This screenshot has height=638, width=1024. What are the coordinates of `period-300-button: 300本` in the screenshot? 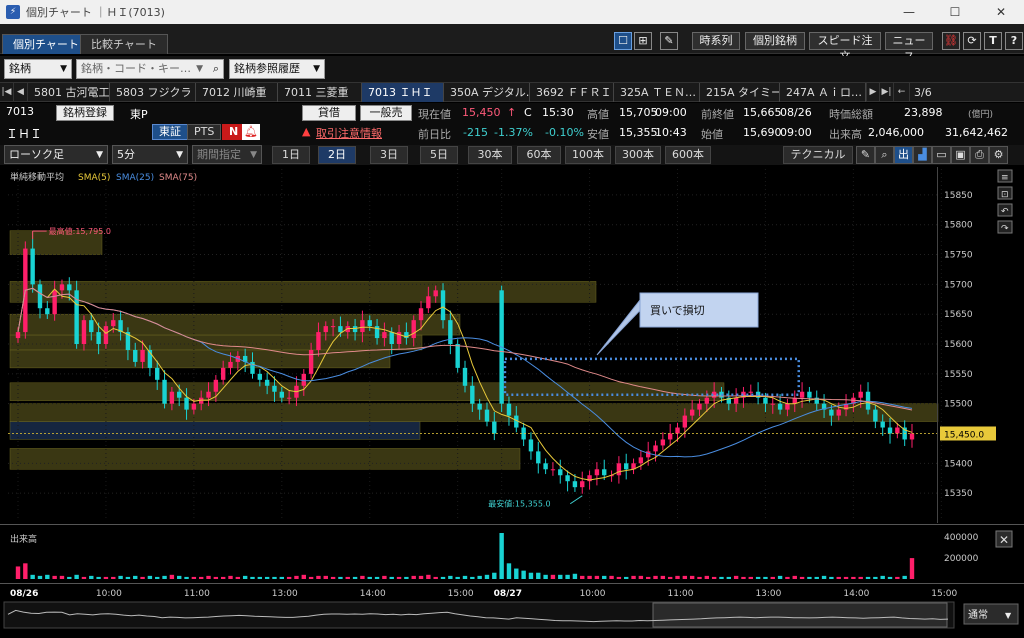 It's located at (638, 155).